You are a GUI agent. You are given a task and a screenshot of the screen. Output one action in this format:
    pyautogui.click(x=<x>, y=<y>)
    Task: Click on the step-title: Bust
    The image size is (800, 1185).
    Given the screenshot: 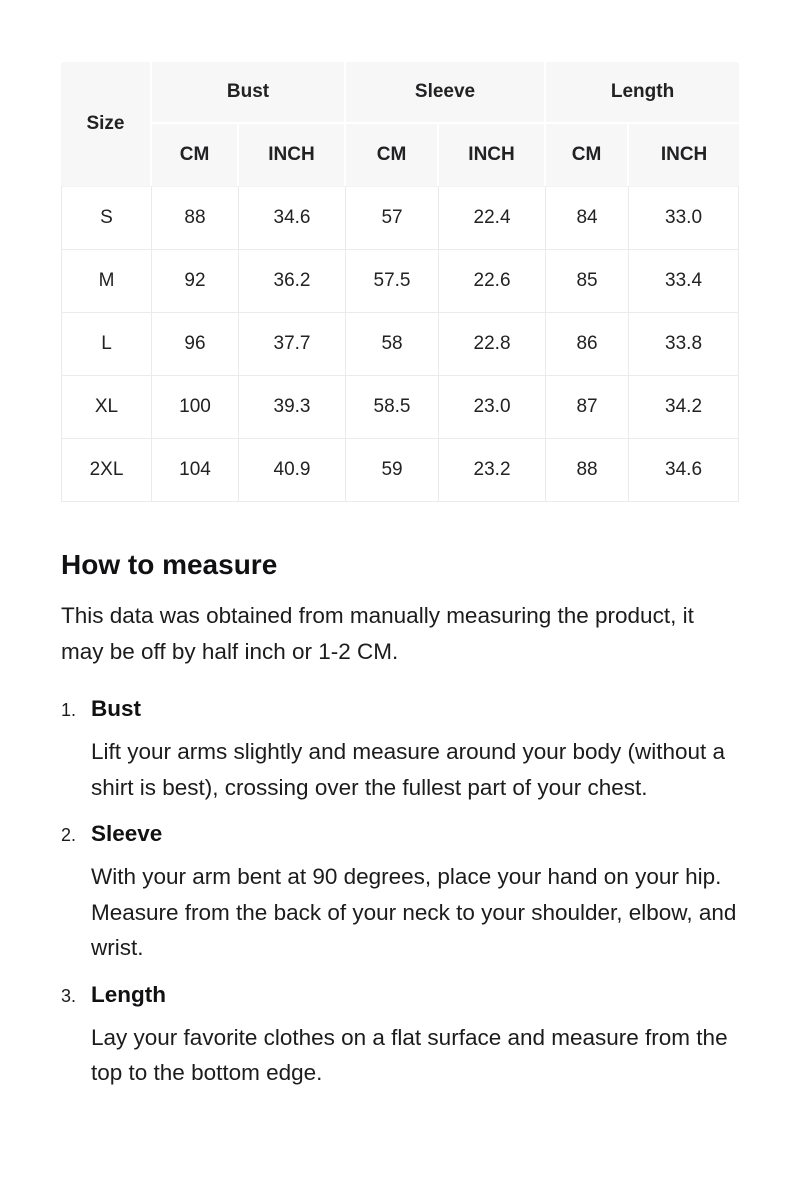 What is the action you would take?
    pyautogui.click(x=116, y=708)
    